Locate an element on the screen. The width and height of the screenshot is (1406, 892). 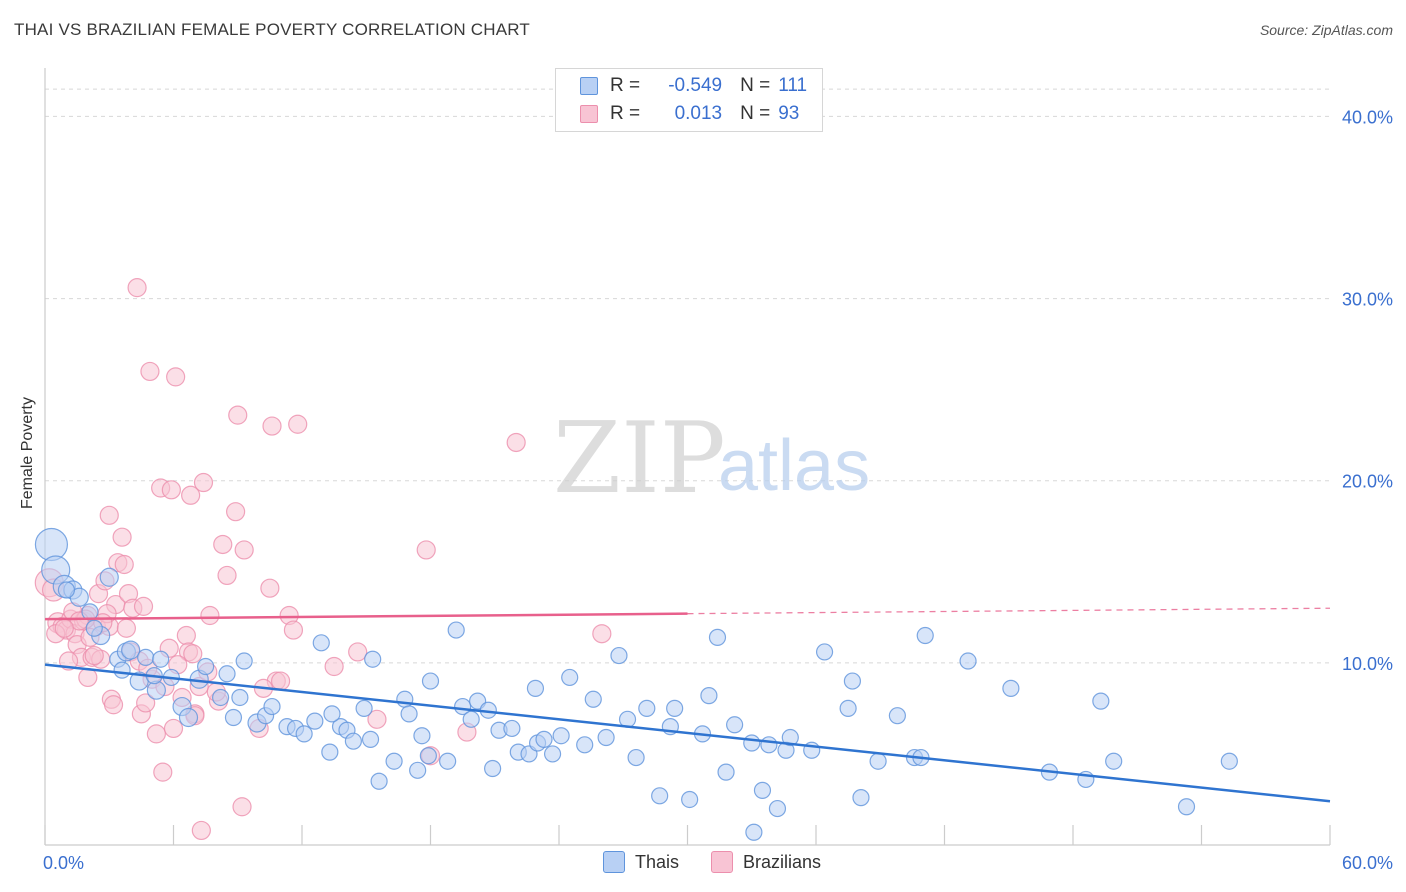
n-value: 93 is located at coordinates (789, 113).